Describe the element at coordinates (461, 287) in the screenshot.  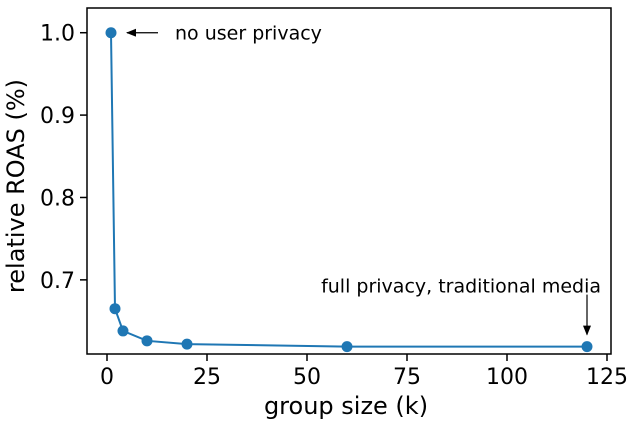
I see `annotation-full-privacy: full privacy, traditional media` at that location.